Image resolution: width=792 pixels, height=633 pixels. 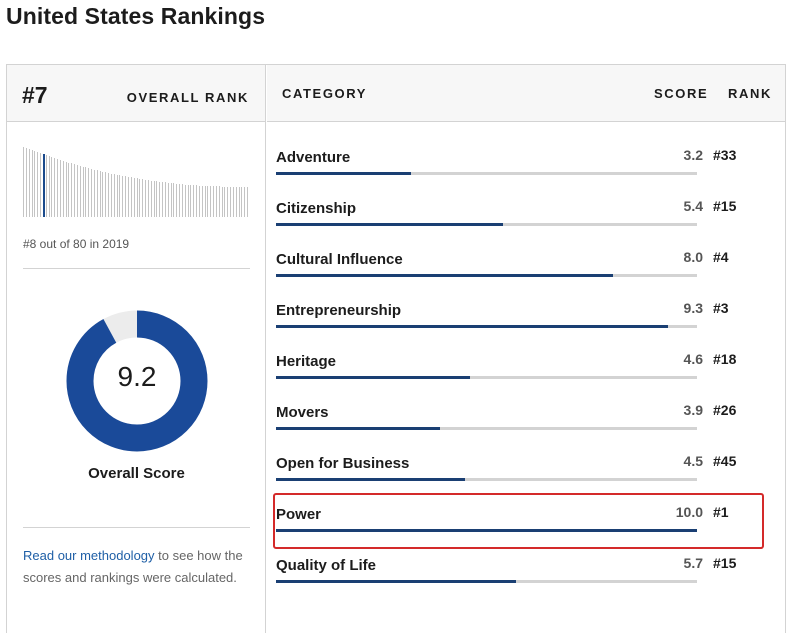 What do you see at coordinates (343, 463) in the screenshot?
I see `category-name: Open for Business` at bounding box center [343, 463].